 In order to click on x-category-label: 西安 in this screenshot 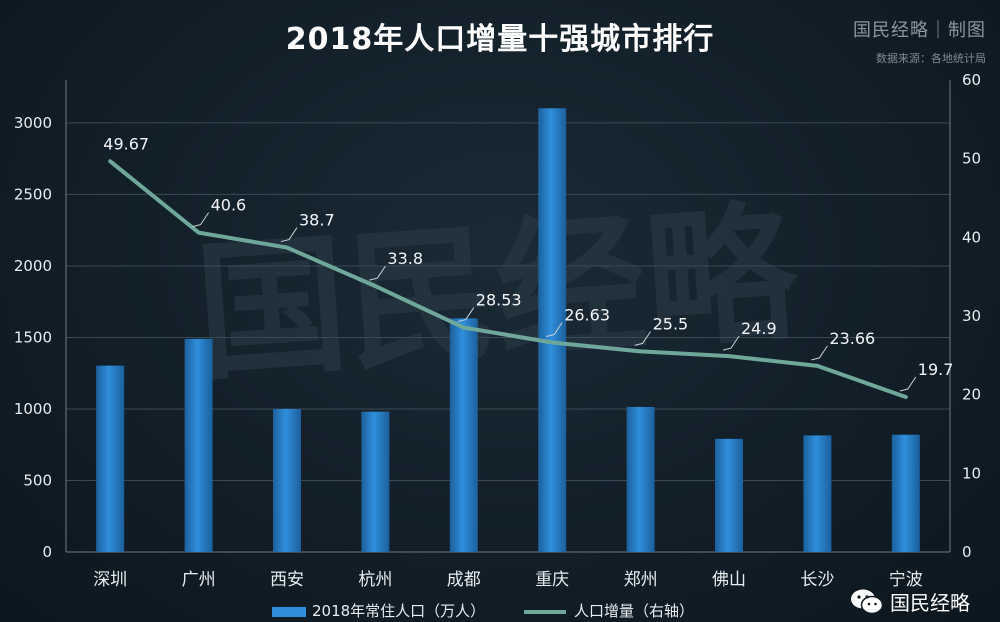, I will do `click(287, 580)`.